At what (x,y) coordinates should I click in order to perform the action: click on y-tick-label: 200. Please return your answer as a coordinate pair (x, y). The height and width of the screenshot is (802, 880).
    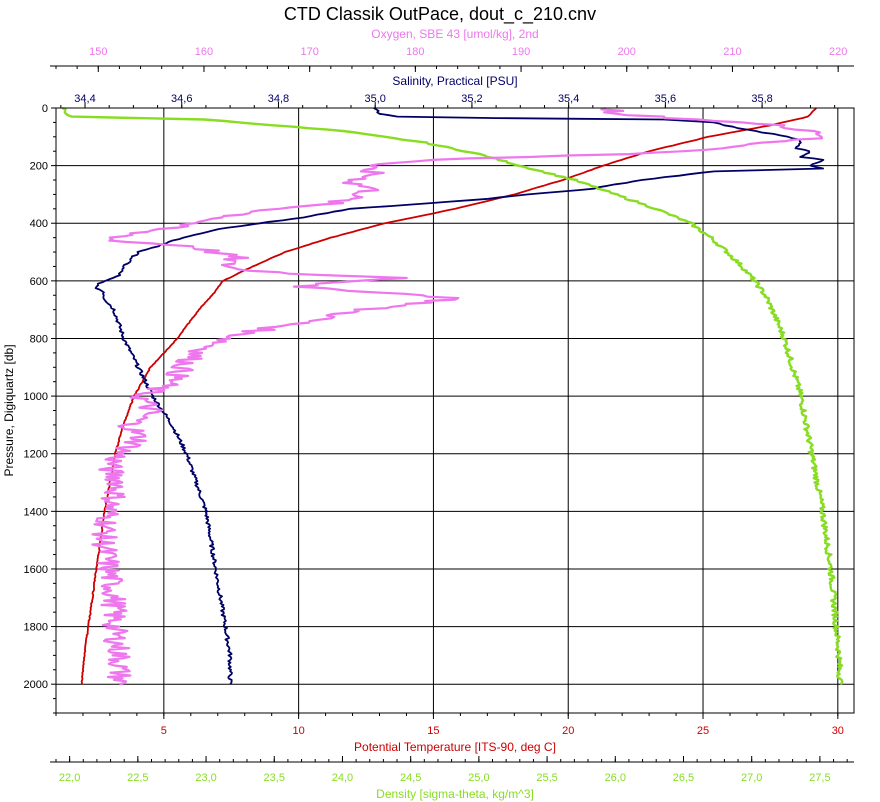
    Looking at the image, I should click on (39, 167).